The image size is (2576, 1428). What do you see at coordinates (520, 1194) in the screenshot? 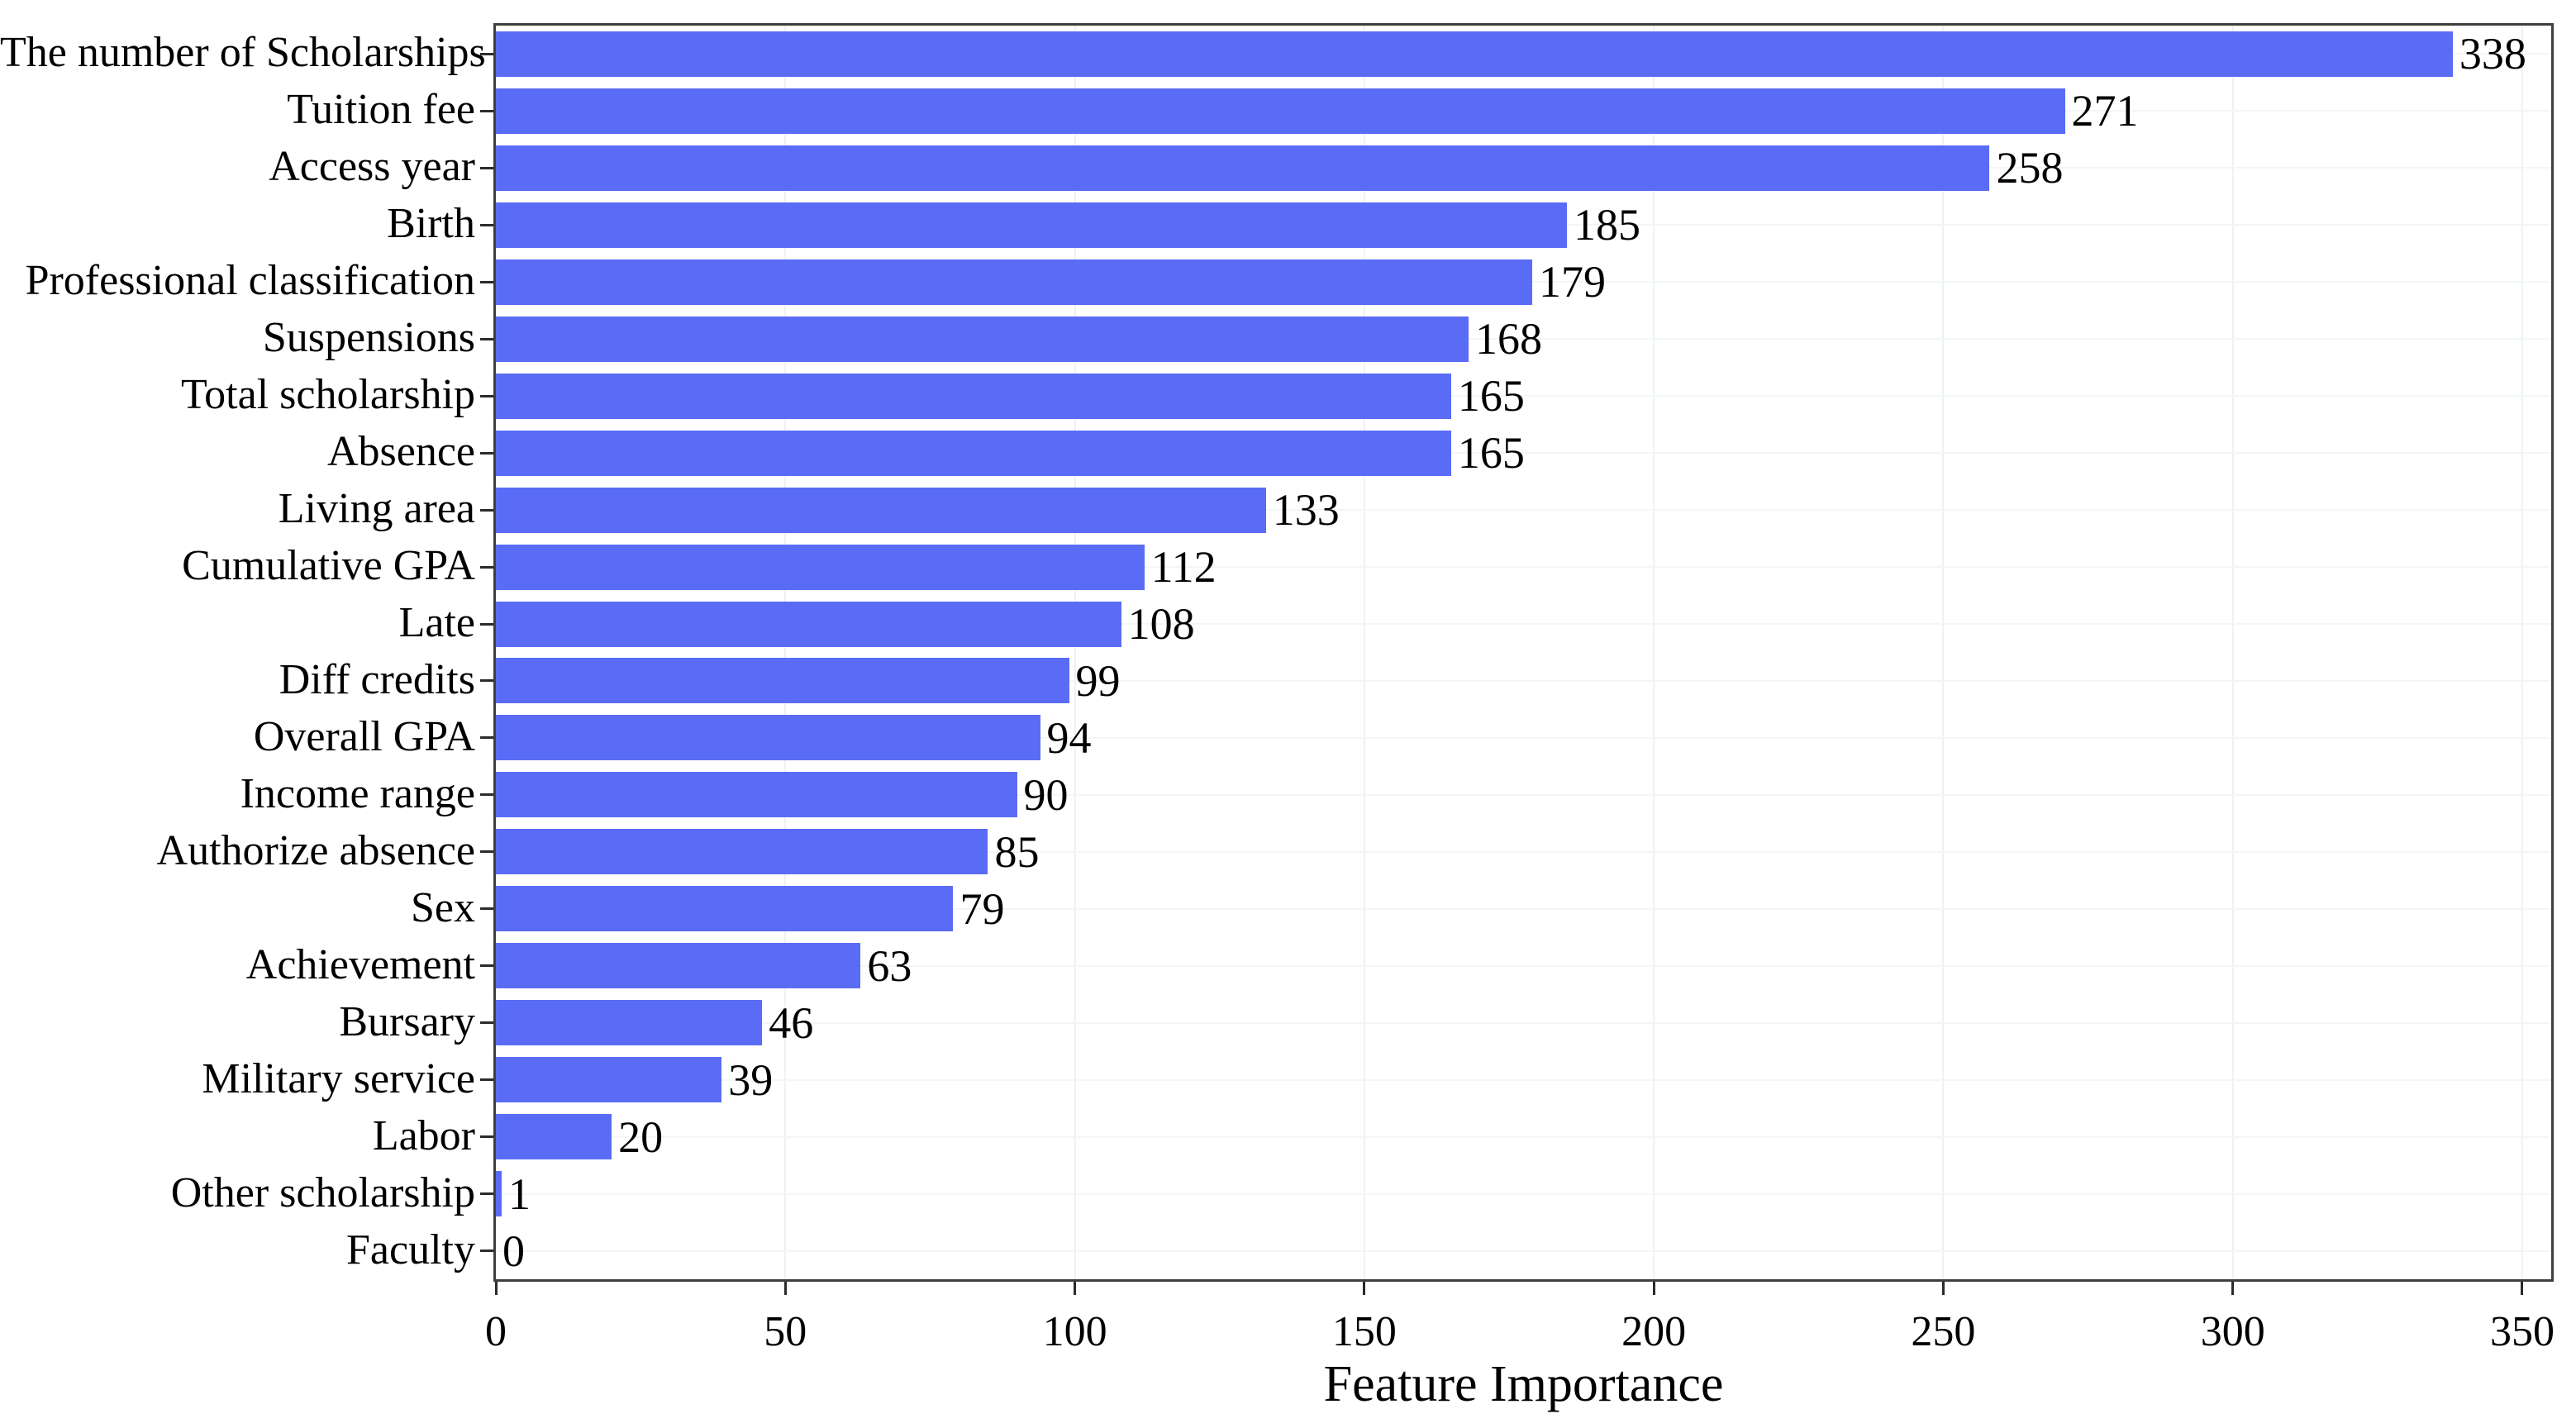
I see `bar-value-label: 1` at bounding box center [520, 1194].